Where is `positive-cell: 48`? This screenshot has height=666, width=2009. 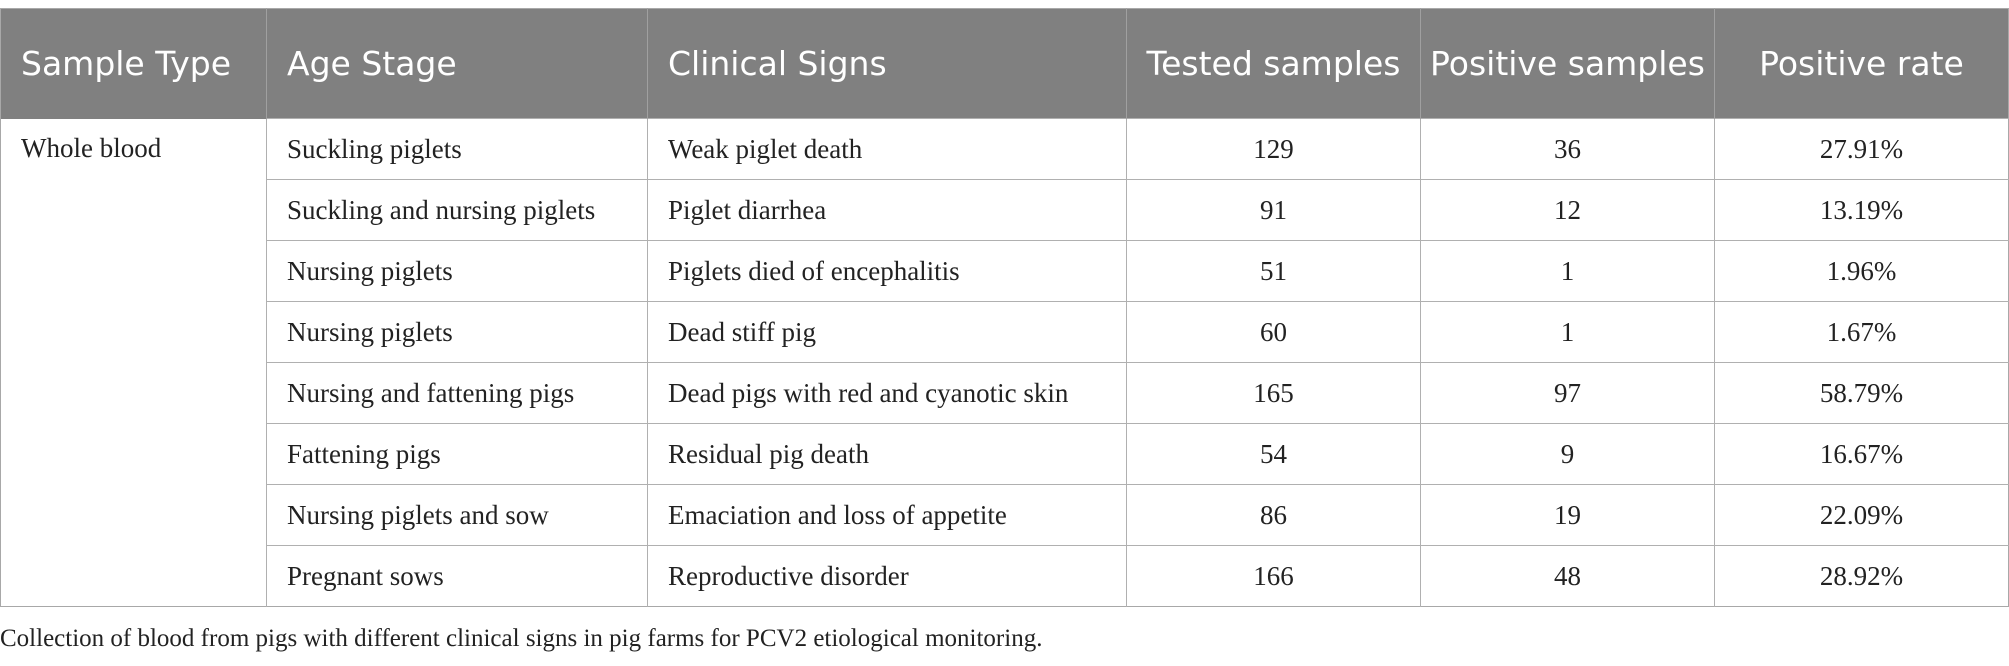 positive-cell: 48 is located at coordinates (1567, 576).